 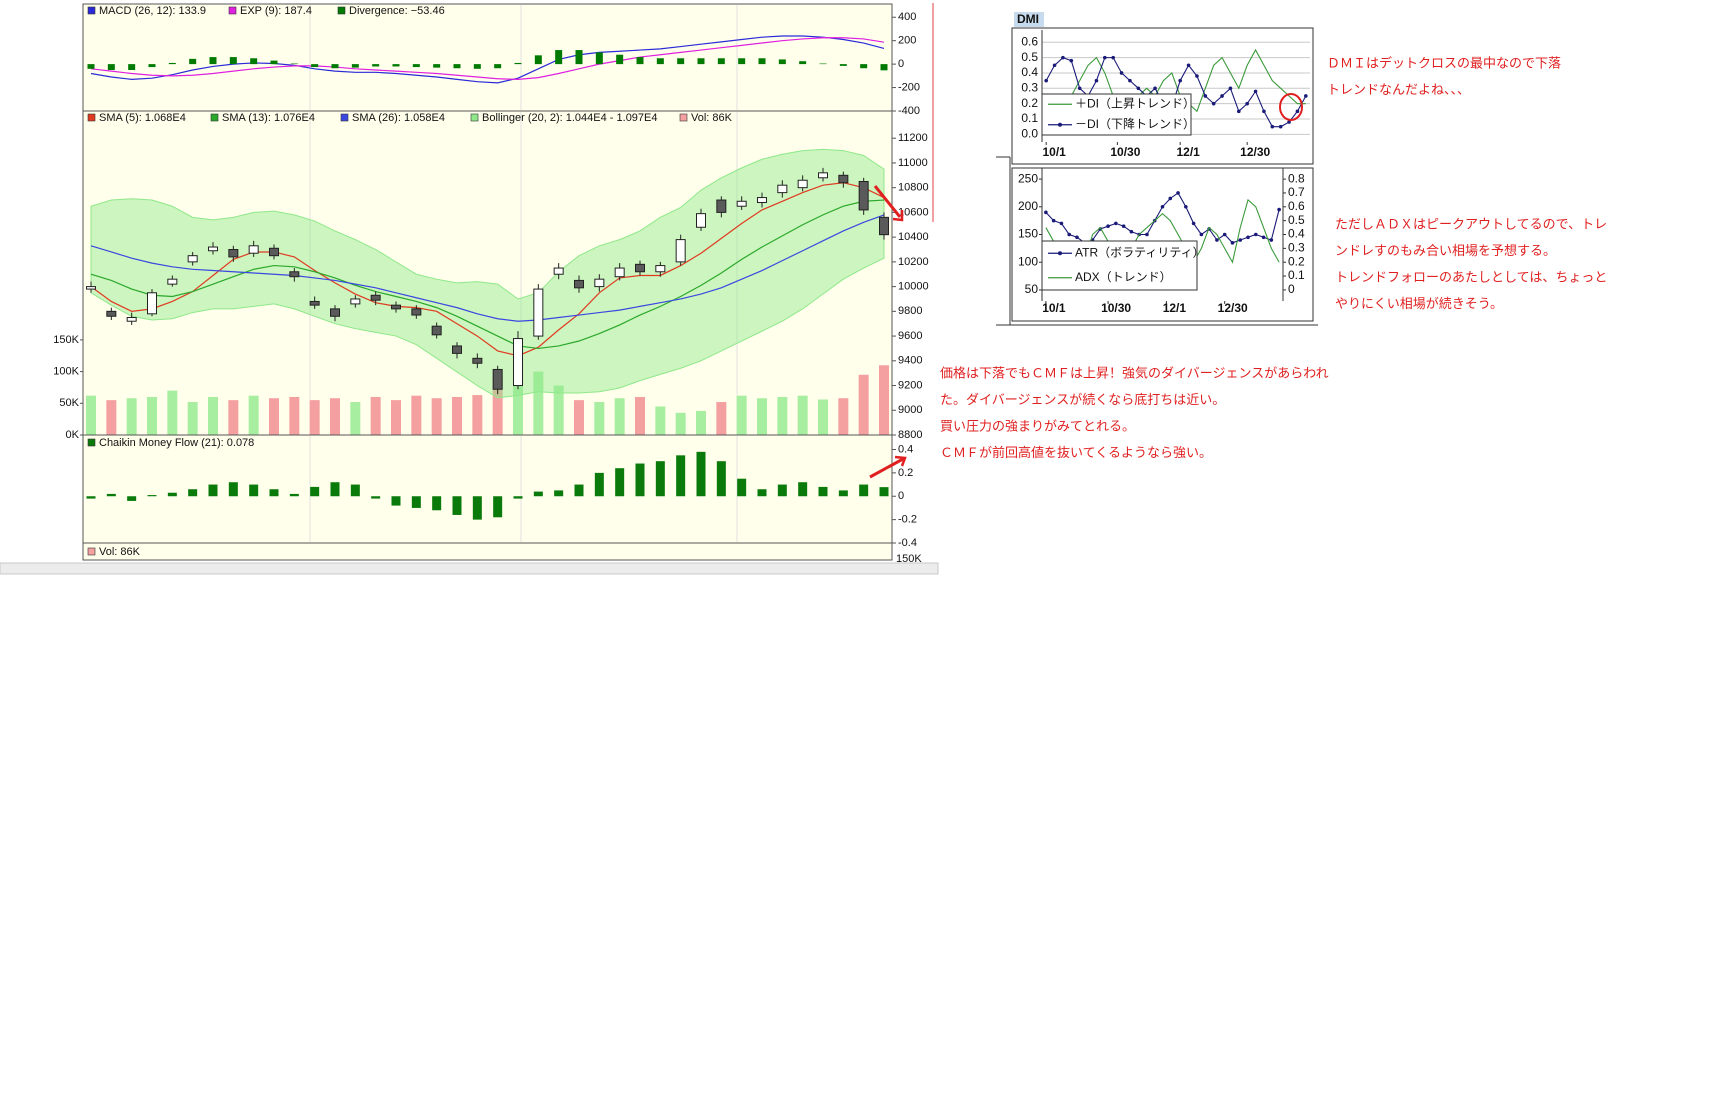 What do you see at coordinates (1076, 452) in the screenshot?
I see `annotation: ＣＭＦが前回高値を抜いてくるようなら強い。` at bounding box center [1076, 452].